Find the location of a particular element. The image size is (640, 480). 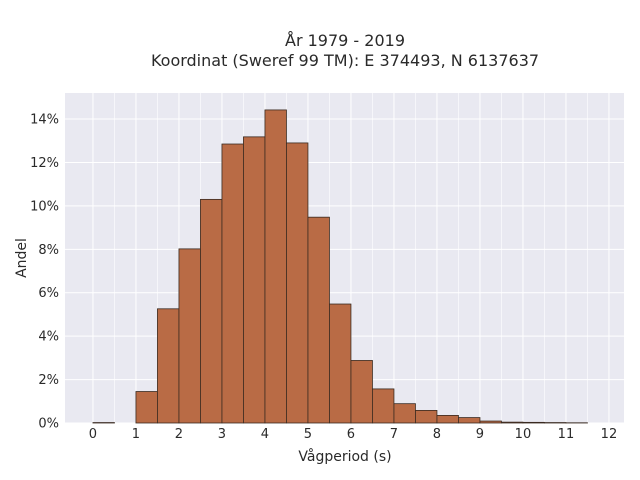

x-tick-labels: 0 1 2 3 4 5 6 7 8 9 10 11 12 is located at coordinates (353, 434).